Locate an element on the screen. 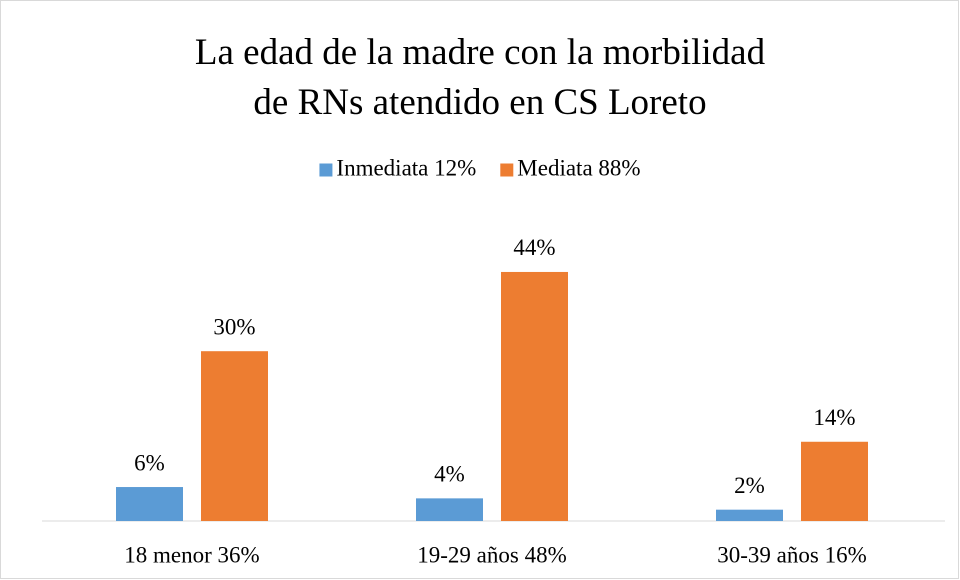 This screenshot has height=580, width=960. x-tick-label: 30-39 años 16% is located at coordinates (791, 554).